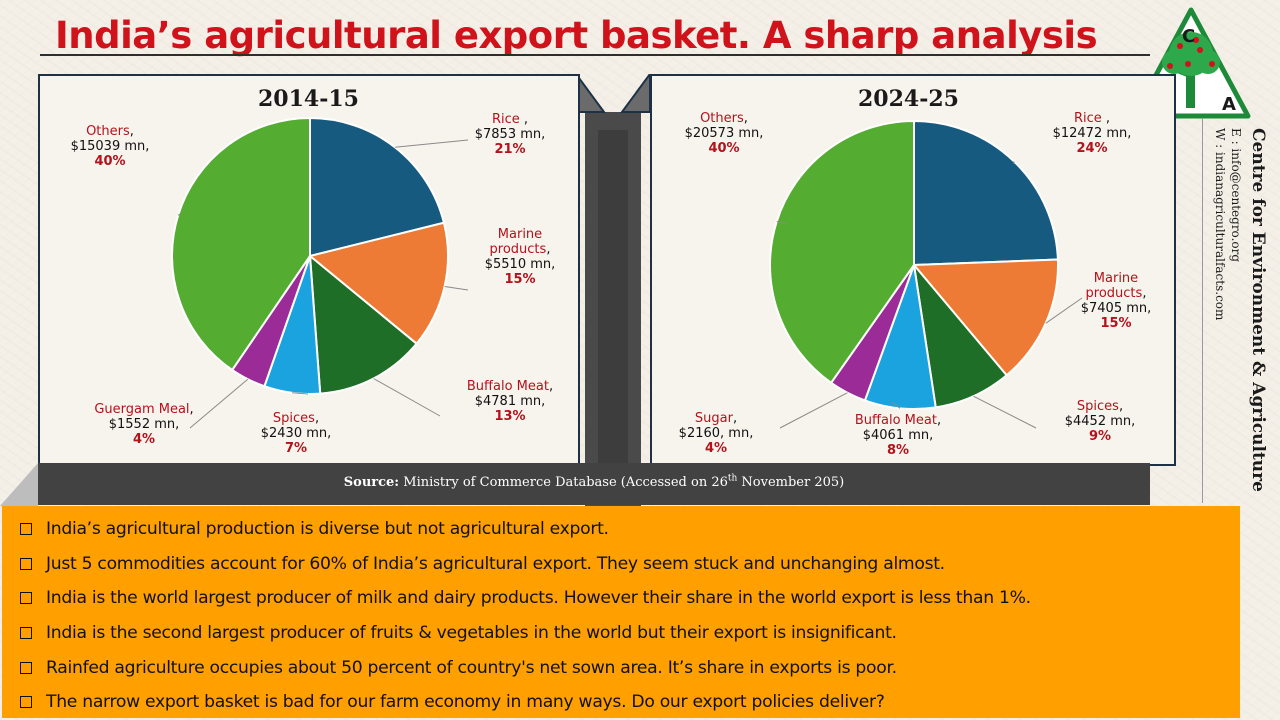 This screenshot has height=720, width=1280. What do you see at coordinates (509, 149) in the screenshot?
I see `slice-label-percent: 21%` at bounding box center [509, 149].